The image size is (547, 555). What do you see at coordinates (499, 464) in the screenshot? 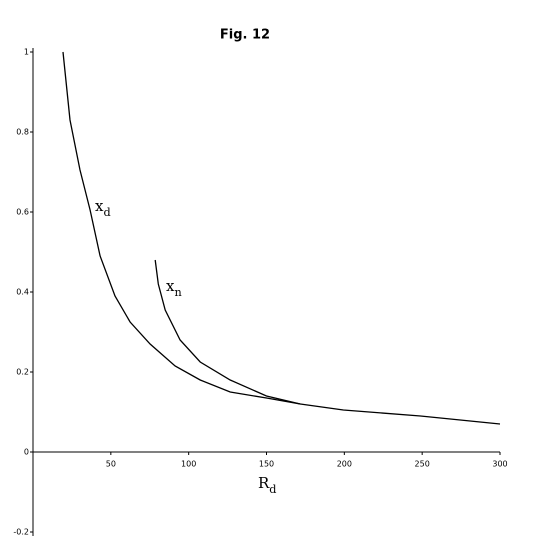
I see `x-tick-label: 300` at bounding box center [499, 464].